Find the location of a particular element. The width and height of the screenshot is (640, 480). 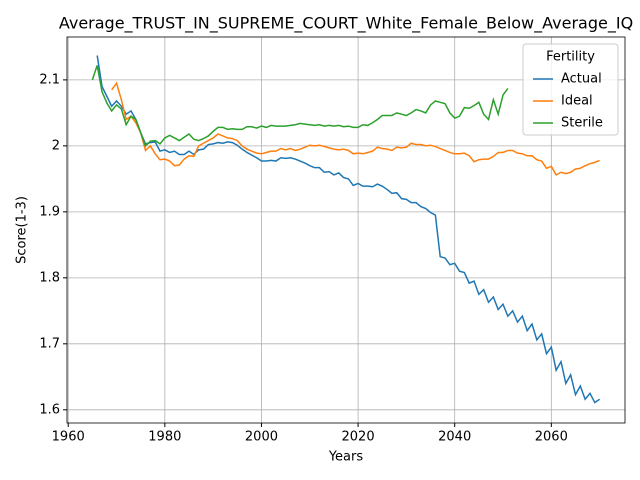

legend-label: Ideal is located at coordinates (577, 101).